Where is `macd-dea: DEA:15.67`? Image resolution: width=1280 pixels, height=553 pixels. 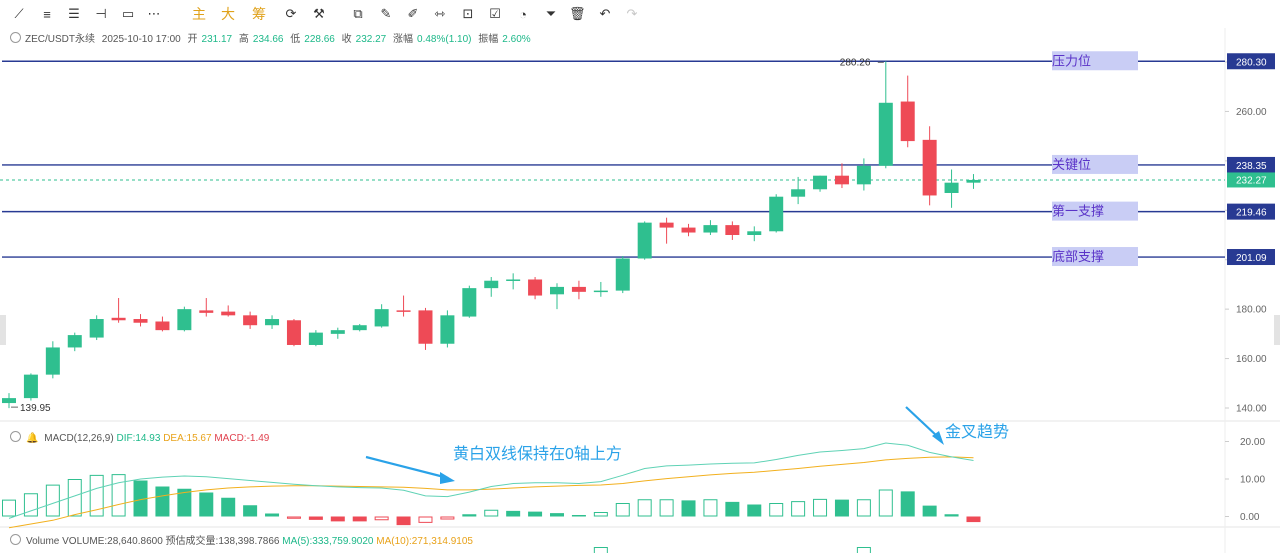 macd-dea: DEA:15.67 is located at coordinates (187, 438).